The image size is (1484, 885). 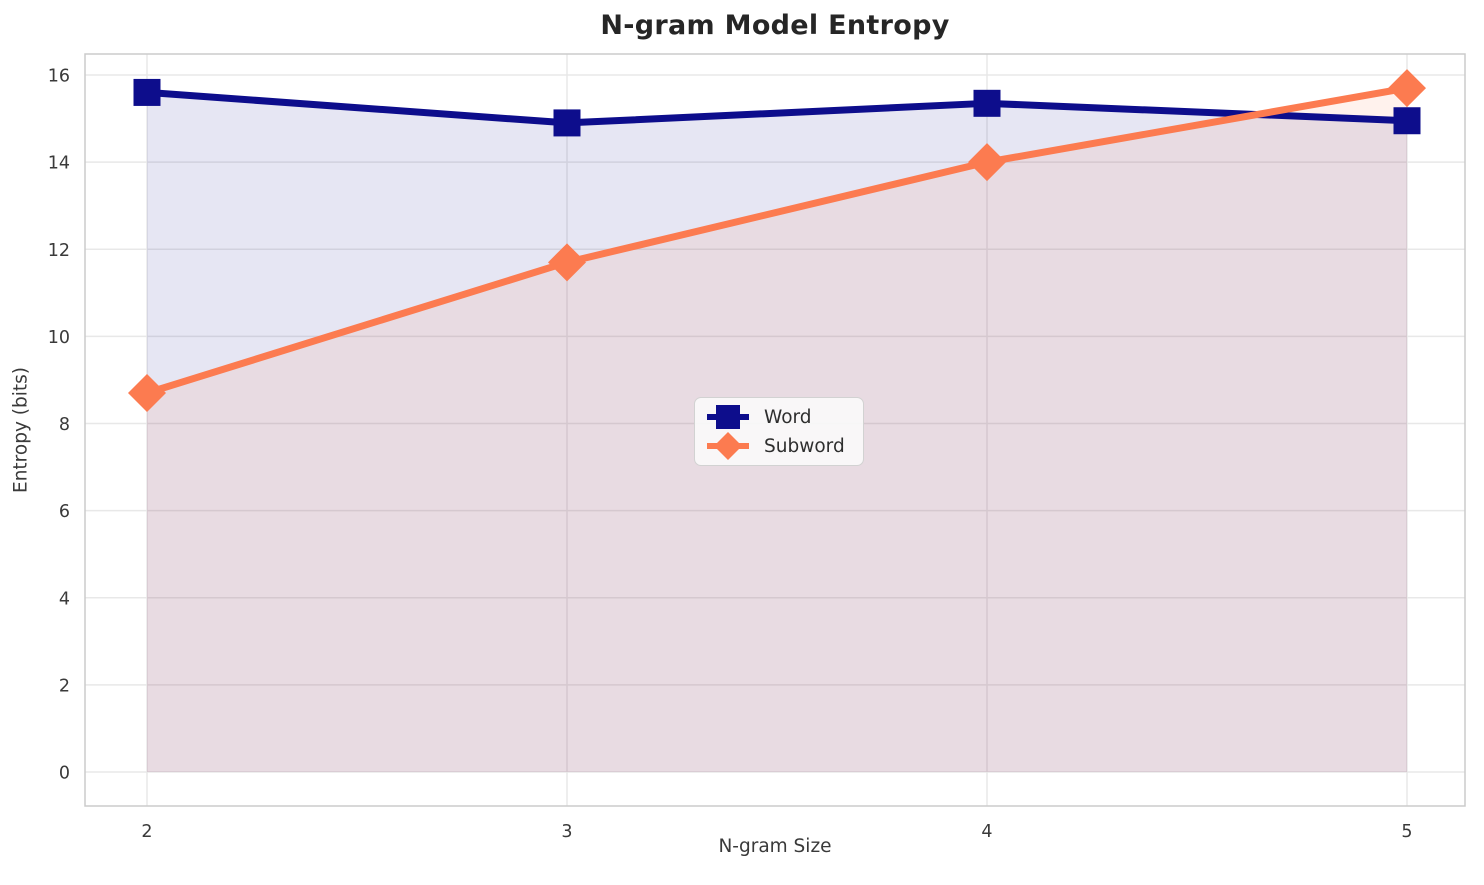 I want to click on x-axis-label: N-gram Size, so click(x=775, y=846).